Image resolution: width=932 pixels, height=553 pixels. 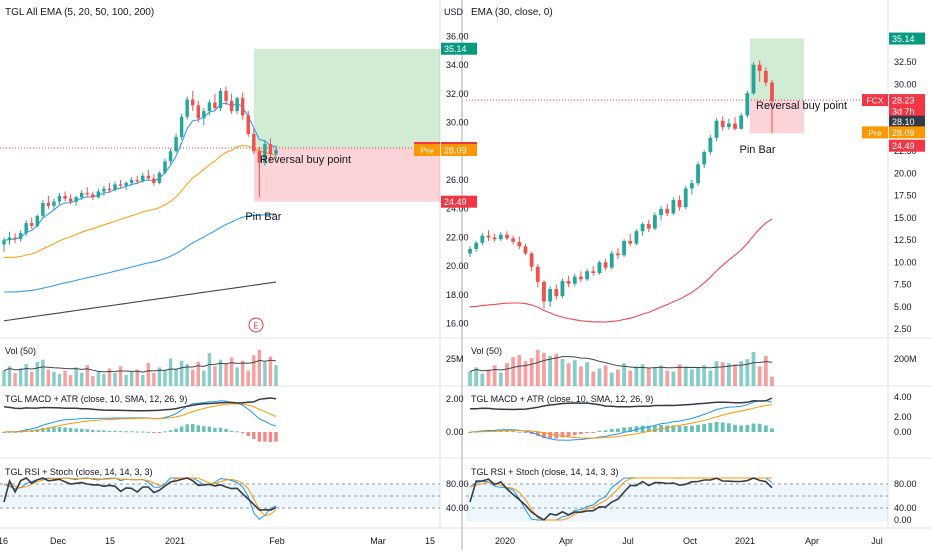 What do you see at coordinates (347, 98) in the screenshot?
I see `profit-zone` at bounding box center [347, 98].